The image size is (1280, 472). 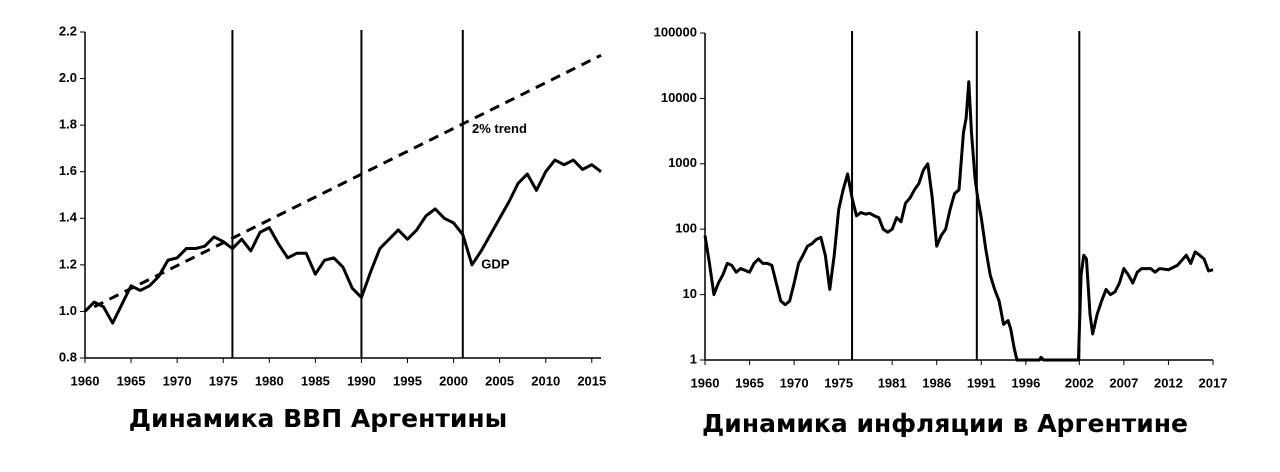 I want to click on chart-title: Динамика ВВП Аргентины, so click(x=318, y=418).